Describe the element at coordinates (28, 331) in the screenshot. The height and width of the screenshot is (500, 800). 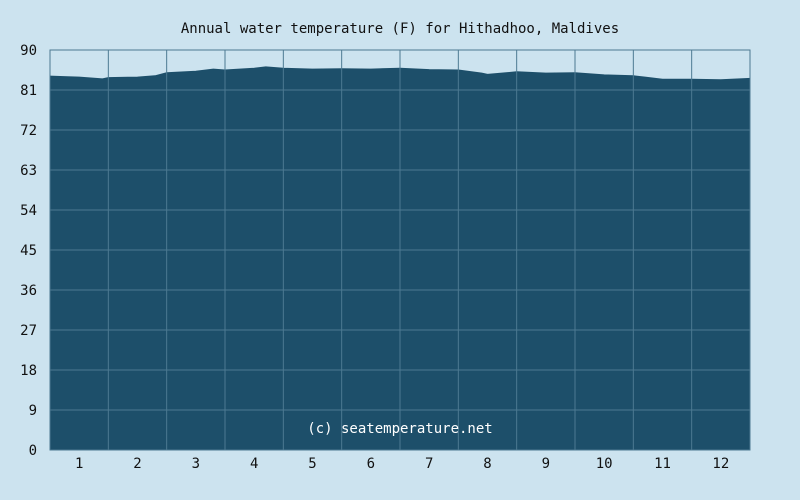
I see `y-tick-label: 27` at that location.